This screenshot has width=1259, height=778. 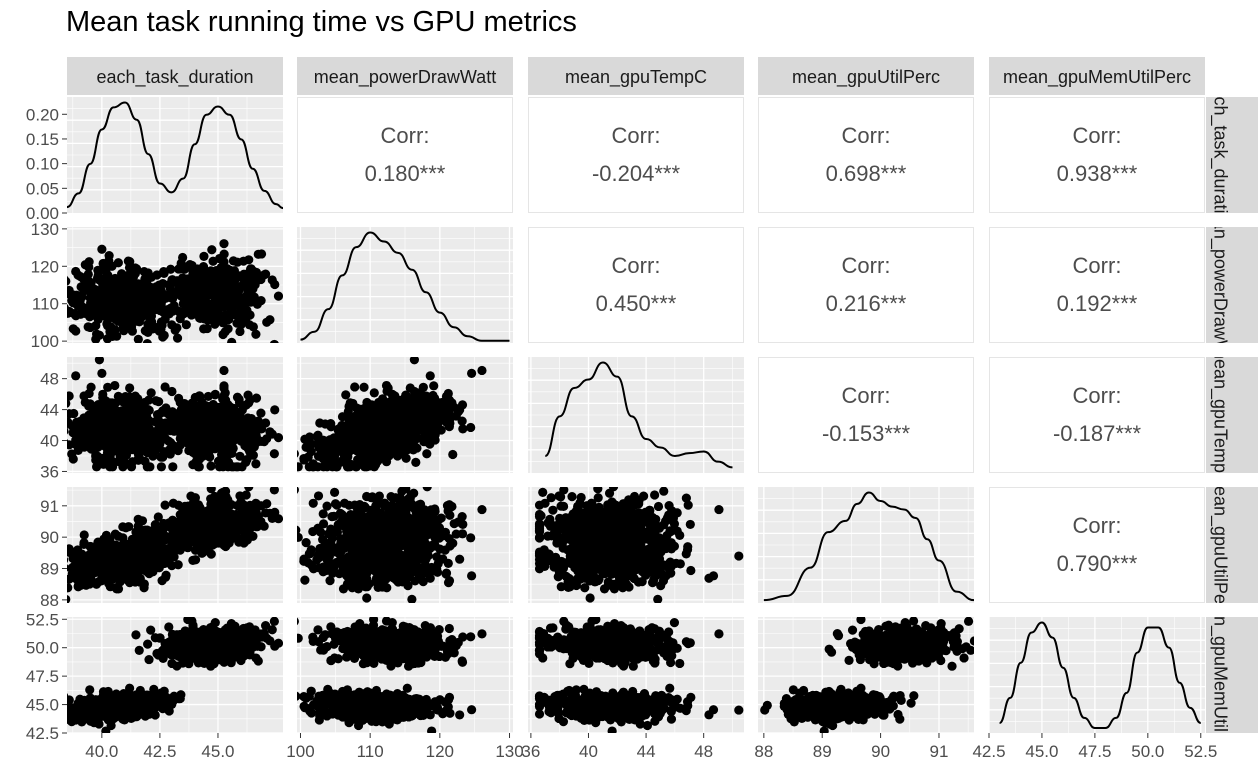 I want to click on scatter-points-each_task_duration-vs-mean_powerDrawWatt, so click(x=168, y=291).